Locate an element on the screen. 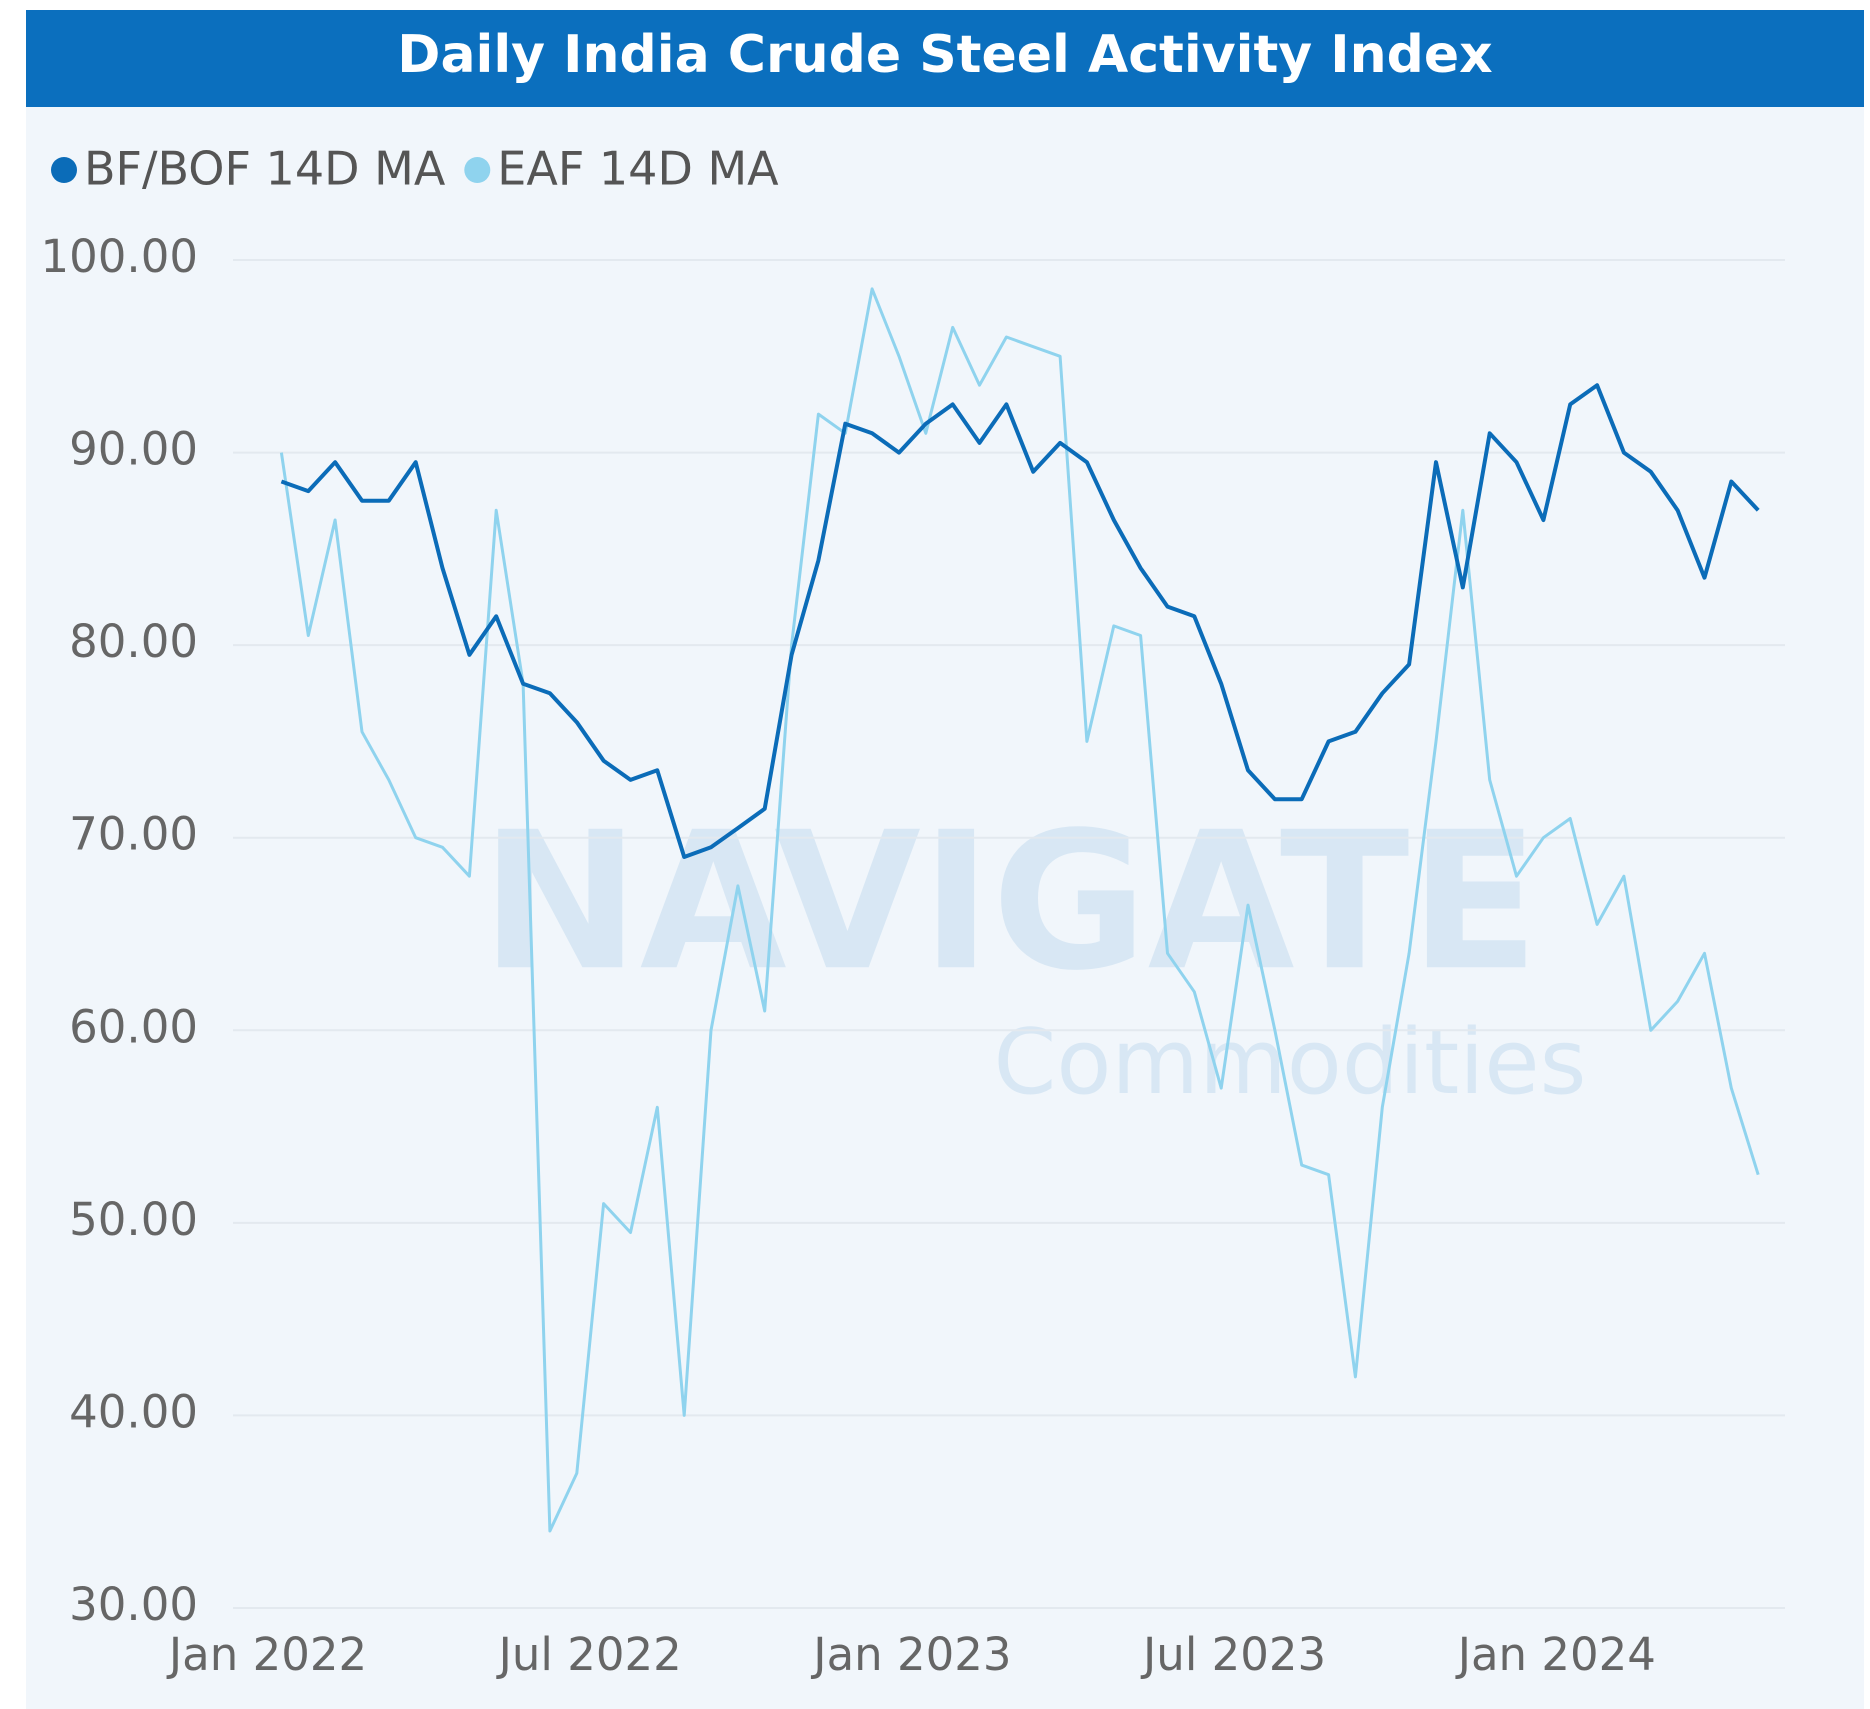 The height and width of the screenshot is (1709, 1870). watermark: Commodities is located at coordinates (1290, 1062).